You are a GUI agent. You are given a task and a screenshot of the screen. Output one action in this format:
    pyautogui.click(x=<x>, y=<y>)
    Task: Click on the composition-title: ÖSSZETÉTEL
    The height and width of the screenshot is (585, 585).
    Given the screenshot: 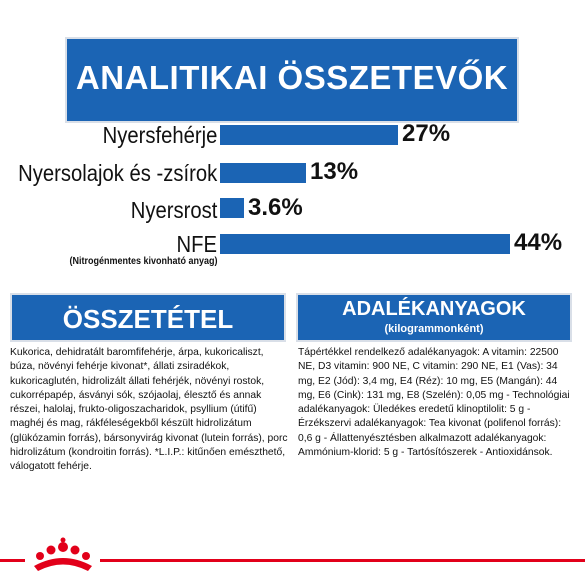 What is the action you would take?
    pyautogui.click(x=148, y=319)
    